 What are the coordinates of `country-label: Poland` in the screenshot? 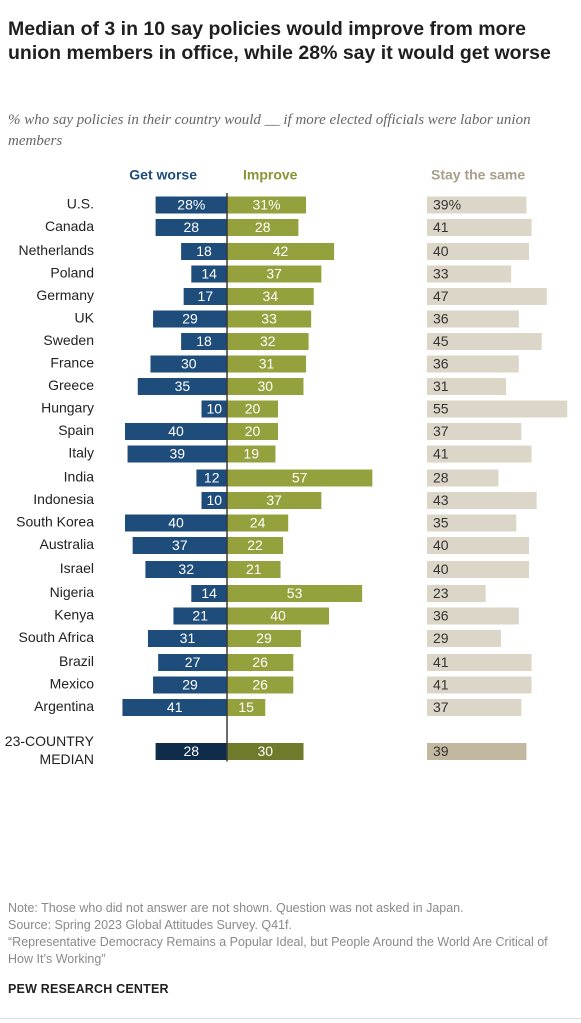 It's located at (72, 273).